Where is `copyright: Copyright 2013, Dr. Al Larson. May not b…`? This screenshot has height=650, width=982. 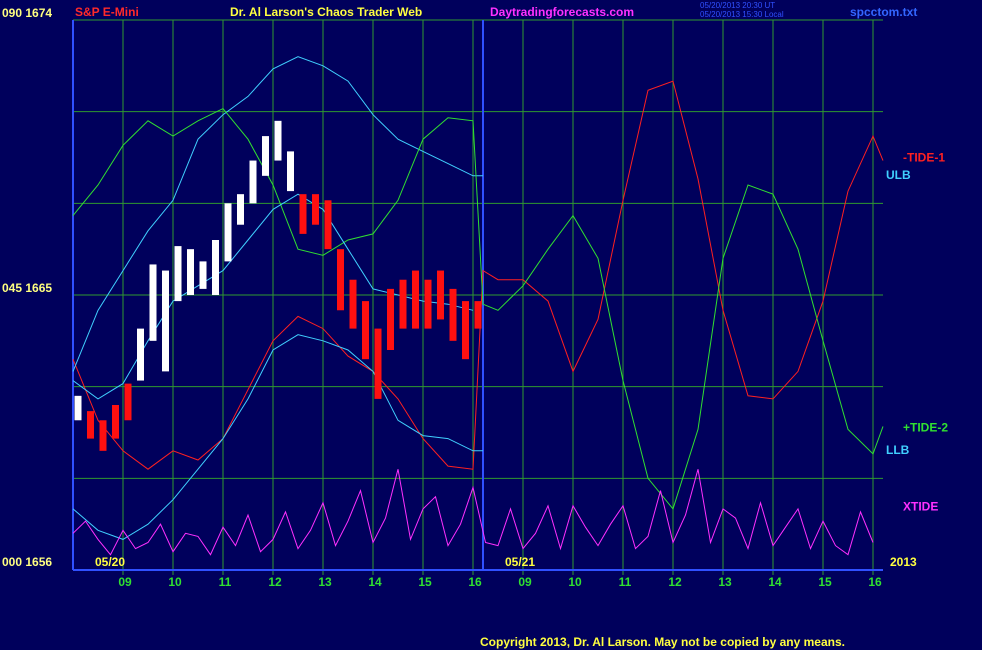
copyright: Copyright 2013, Dr. Al Larson. May not b… is located at coordinates (662, 642).